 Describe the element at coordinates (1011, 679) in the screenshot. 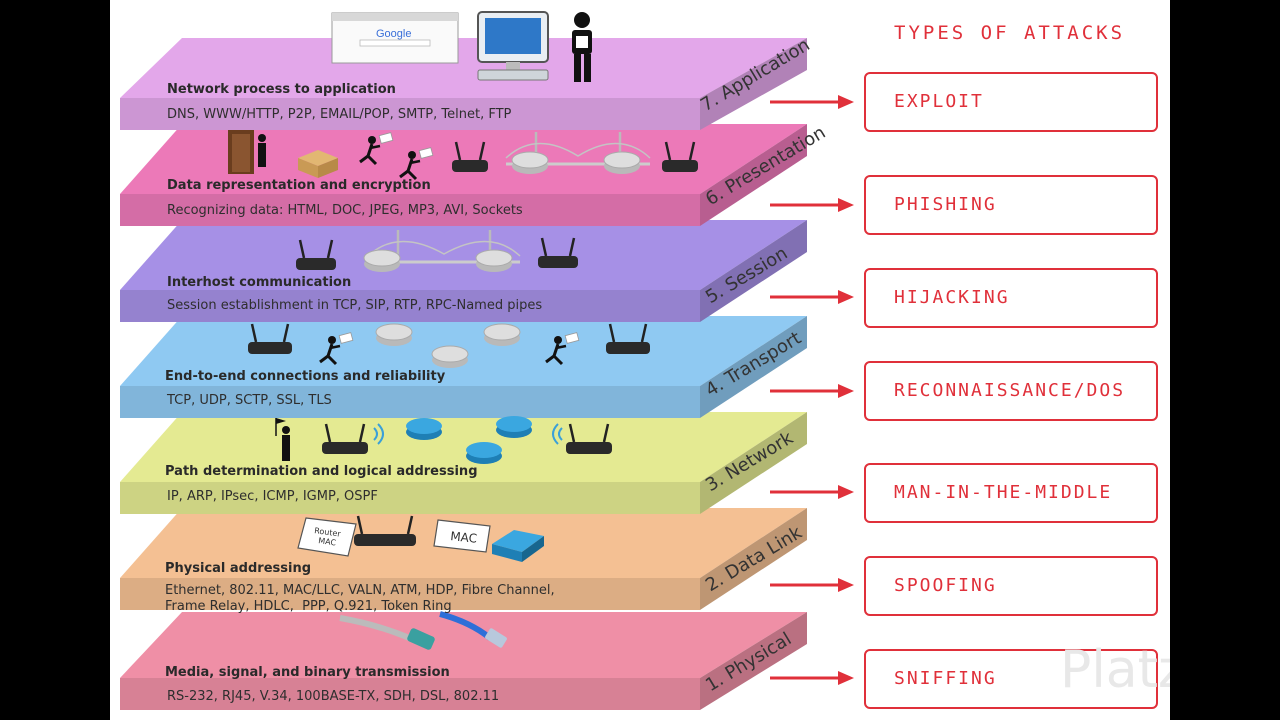

I see `attack-box-sniffing: SNIFFING` at that location.